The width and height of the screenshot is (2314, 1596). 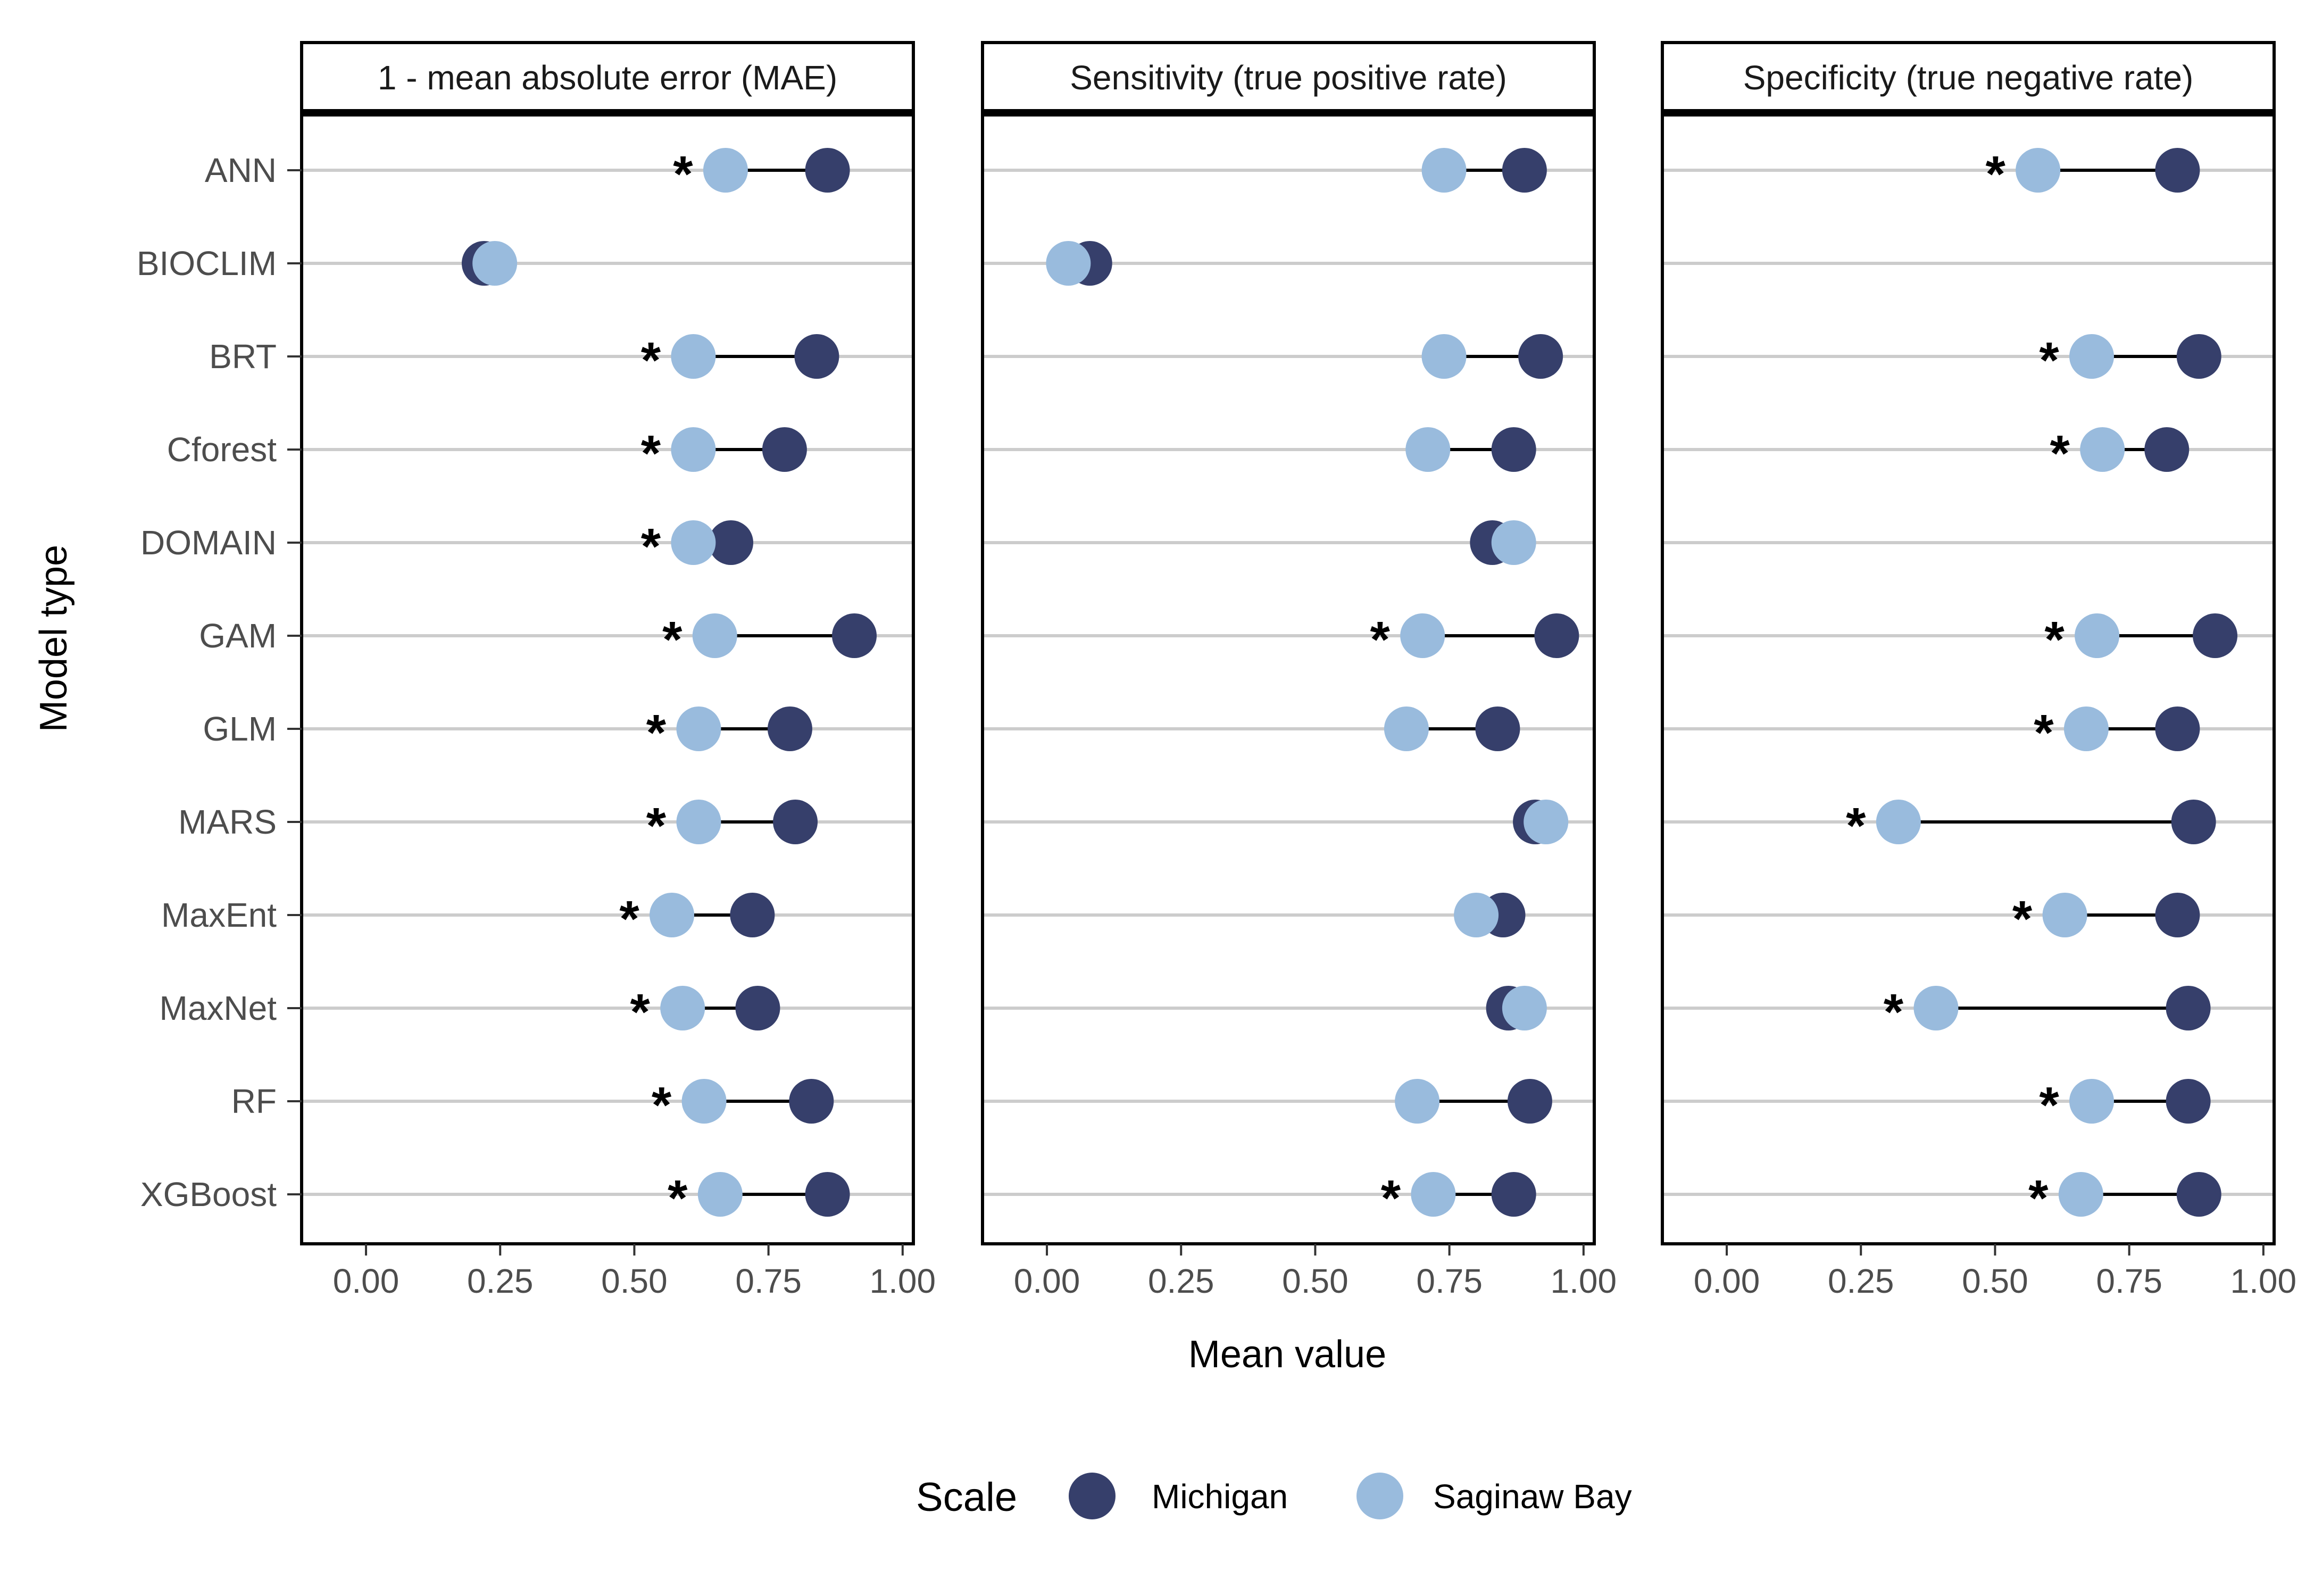 I want to click on point-saginaw-bay-ann, so click(x=725, y=170).